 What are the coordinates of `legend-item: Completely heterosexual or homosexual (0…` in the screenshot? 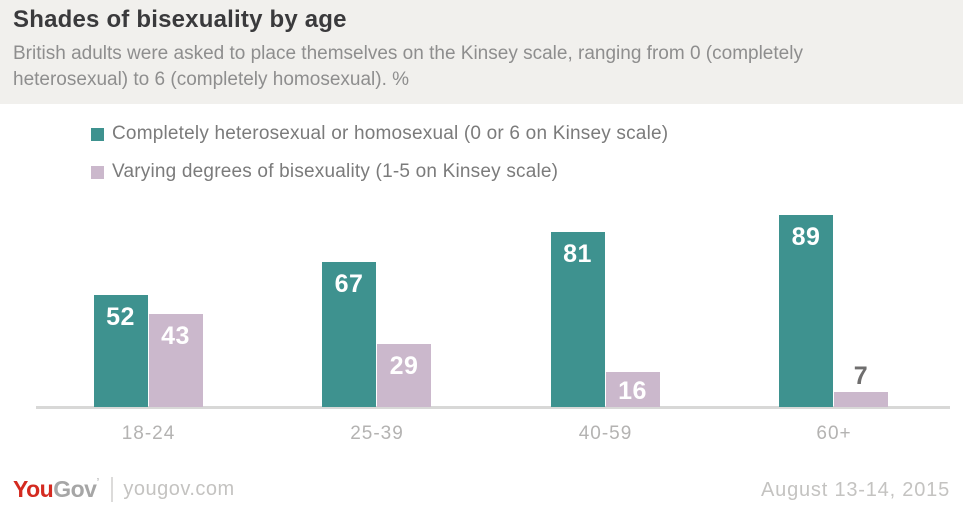 It's located at (379, 134).